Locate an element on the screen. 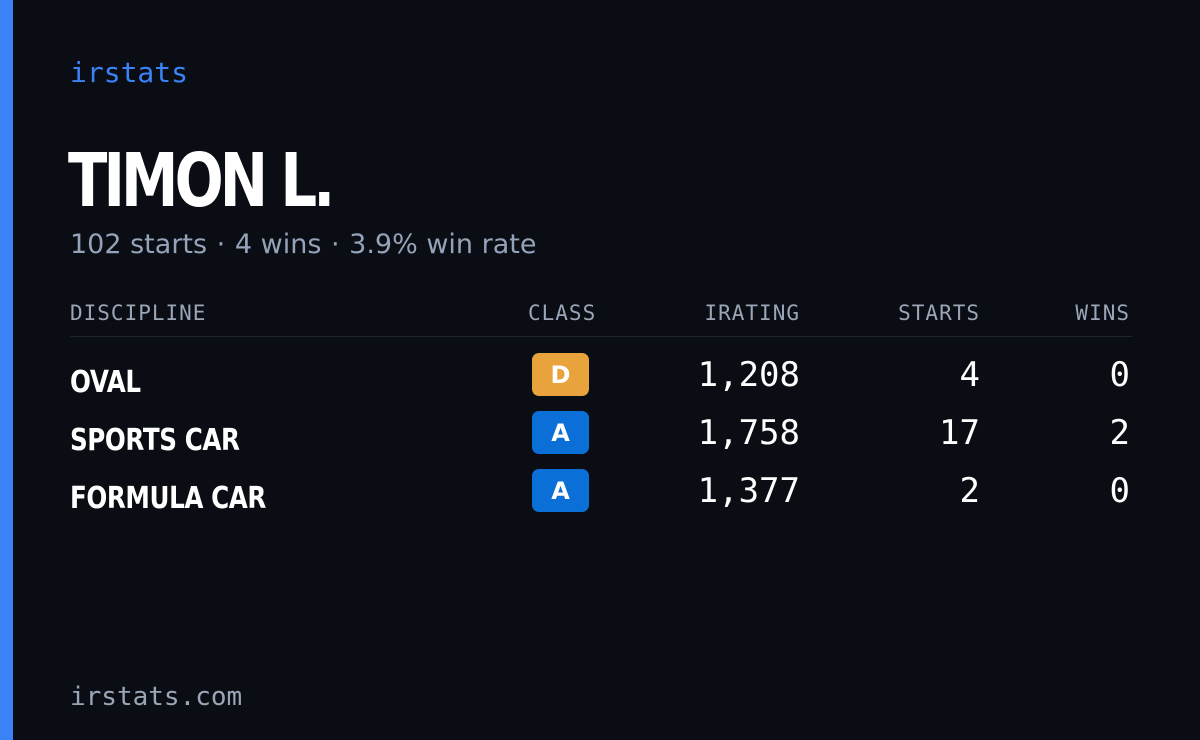  irating-value: 1,758 is located at coordinates (748, 433).